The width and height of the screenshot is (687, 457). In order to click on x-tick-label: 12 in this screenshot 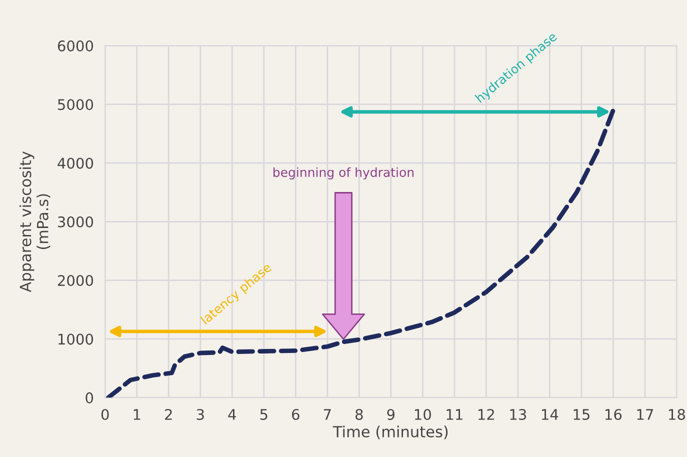, I will do `click(486, 414)`.